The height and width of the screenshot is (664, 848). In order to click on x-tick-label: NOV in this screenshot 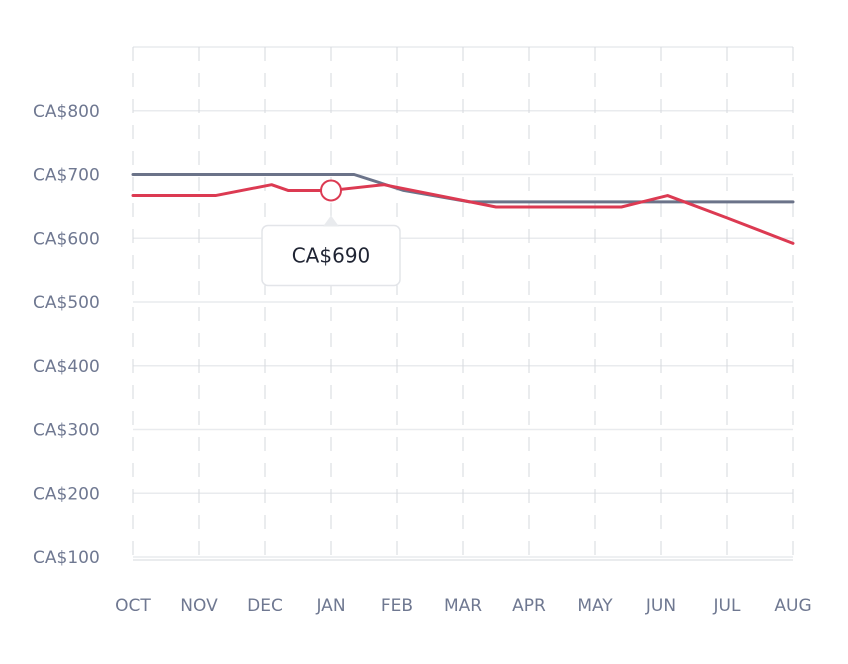, I will do `click(199, 606)`.